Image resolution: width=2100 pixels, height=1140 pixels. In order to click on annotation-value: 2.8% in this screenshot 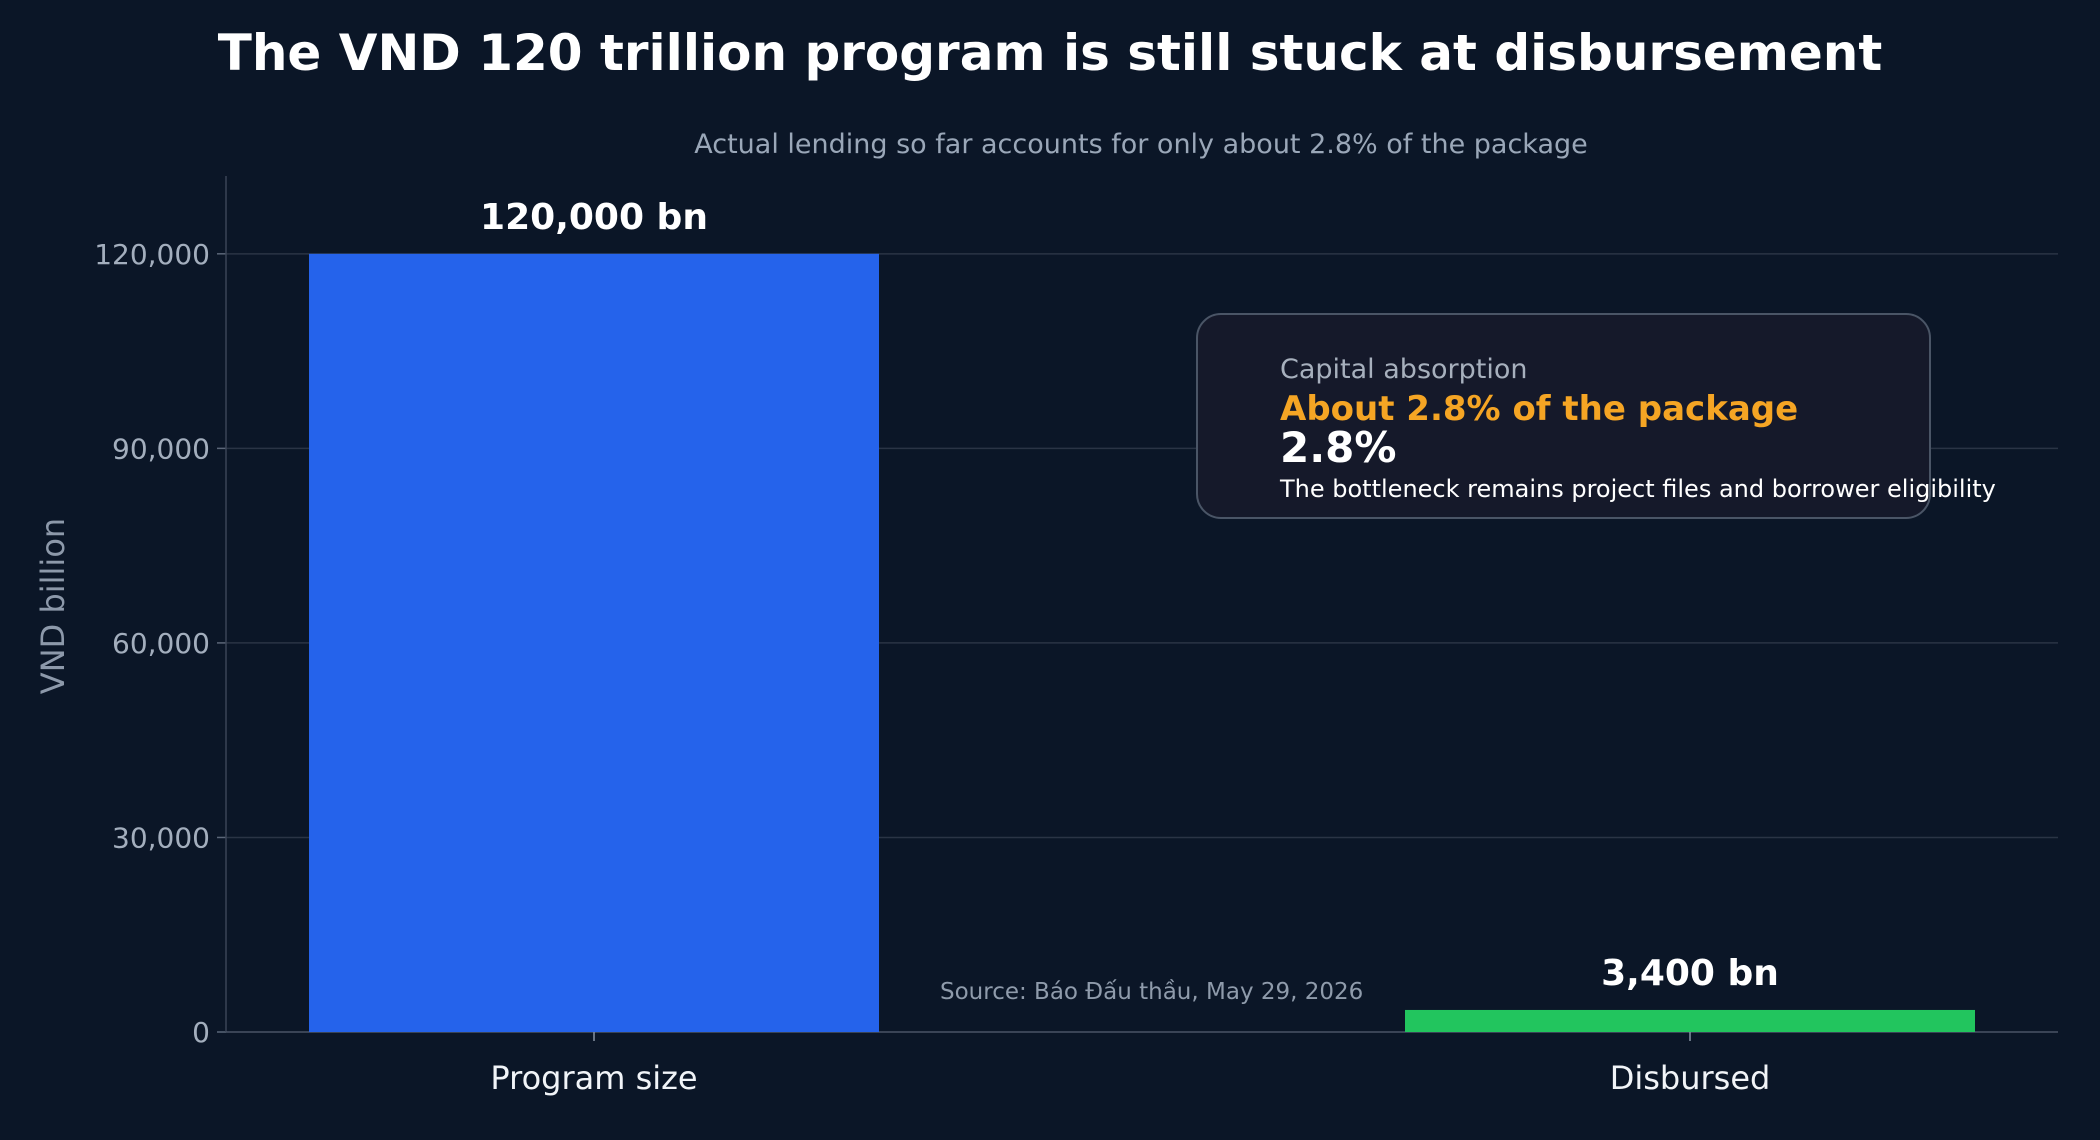, I will do `click(1338, 447)`.